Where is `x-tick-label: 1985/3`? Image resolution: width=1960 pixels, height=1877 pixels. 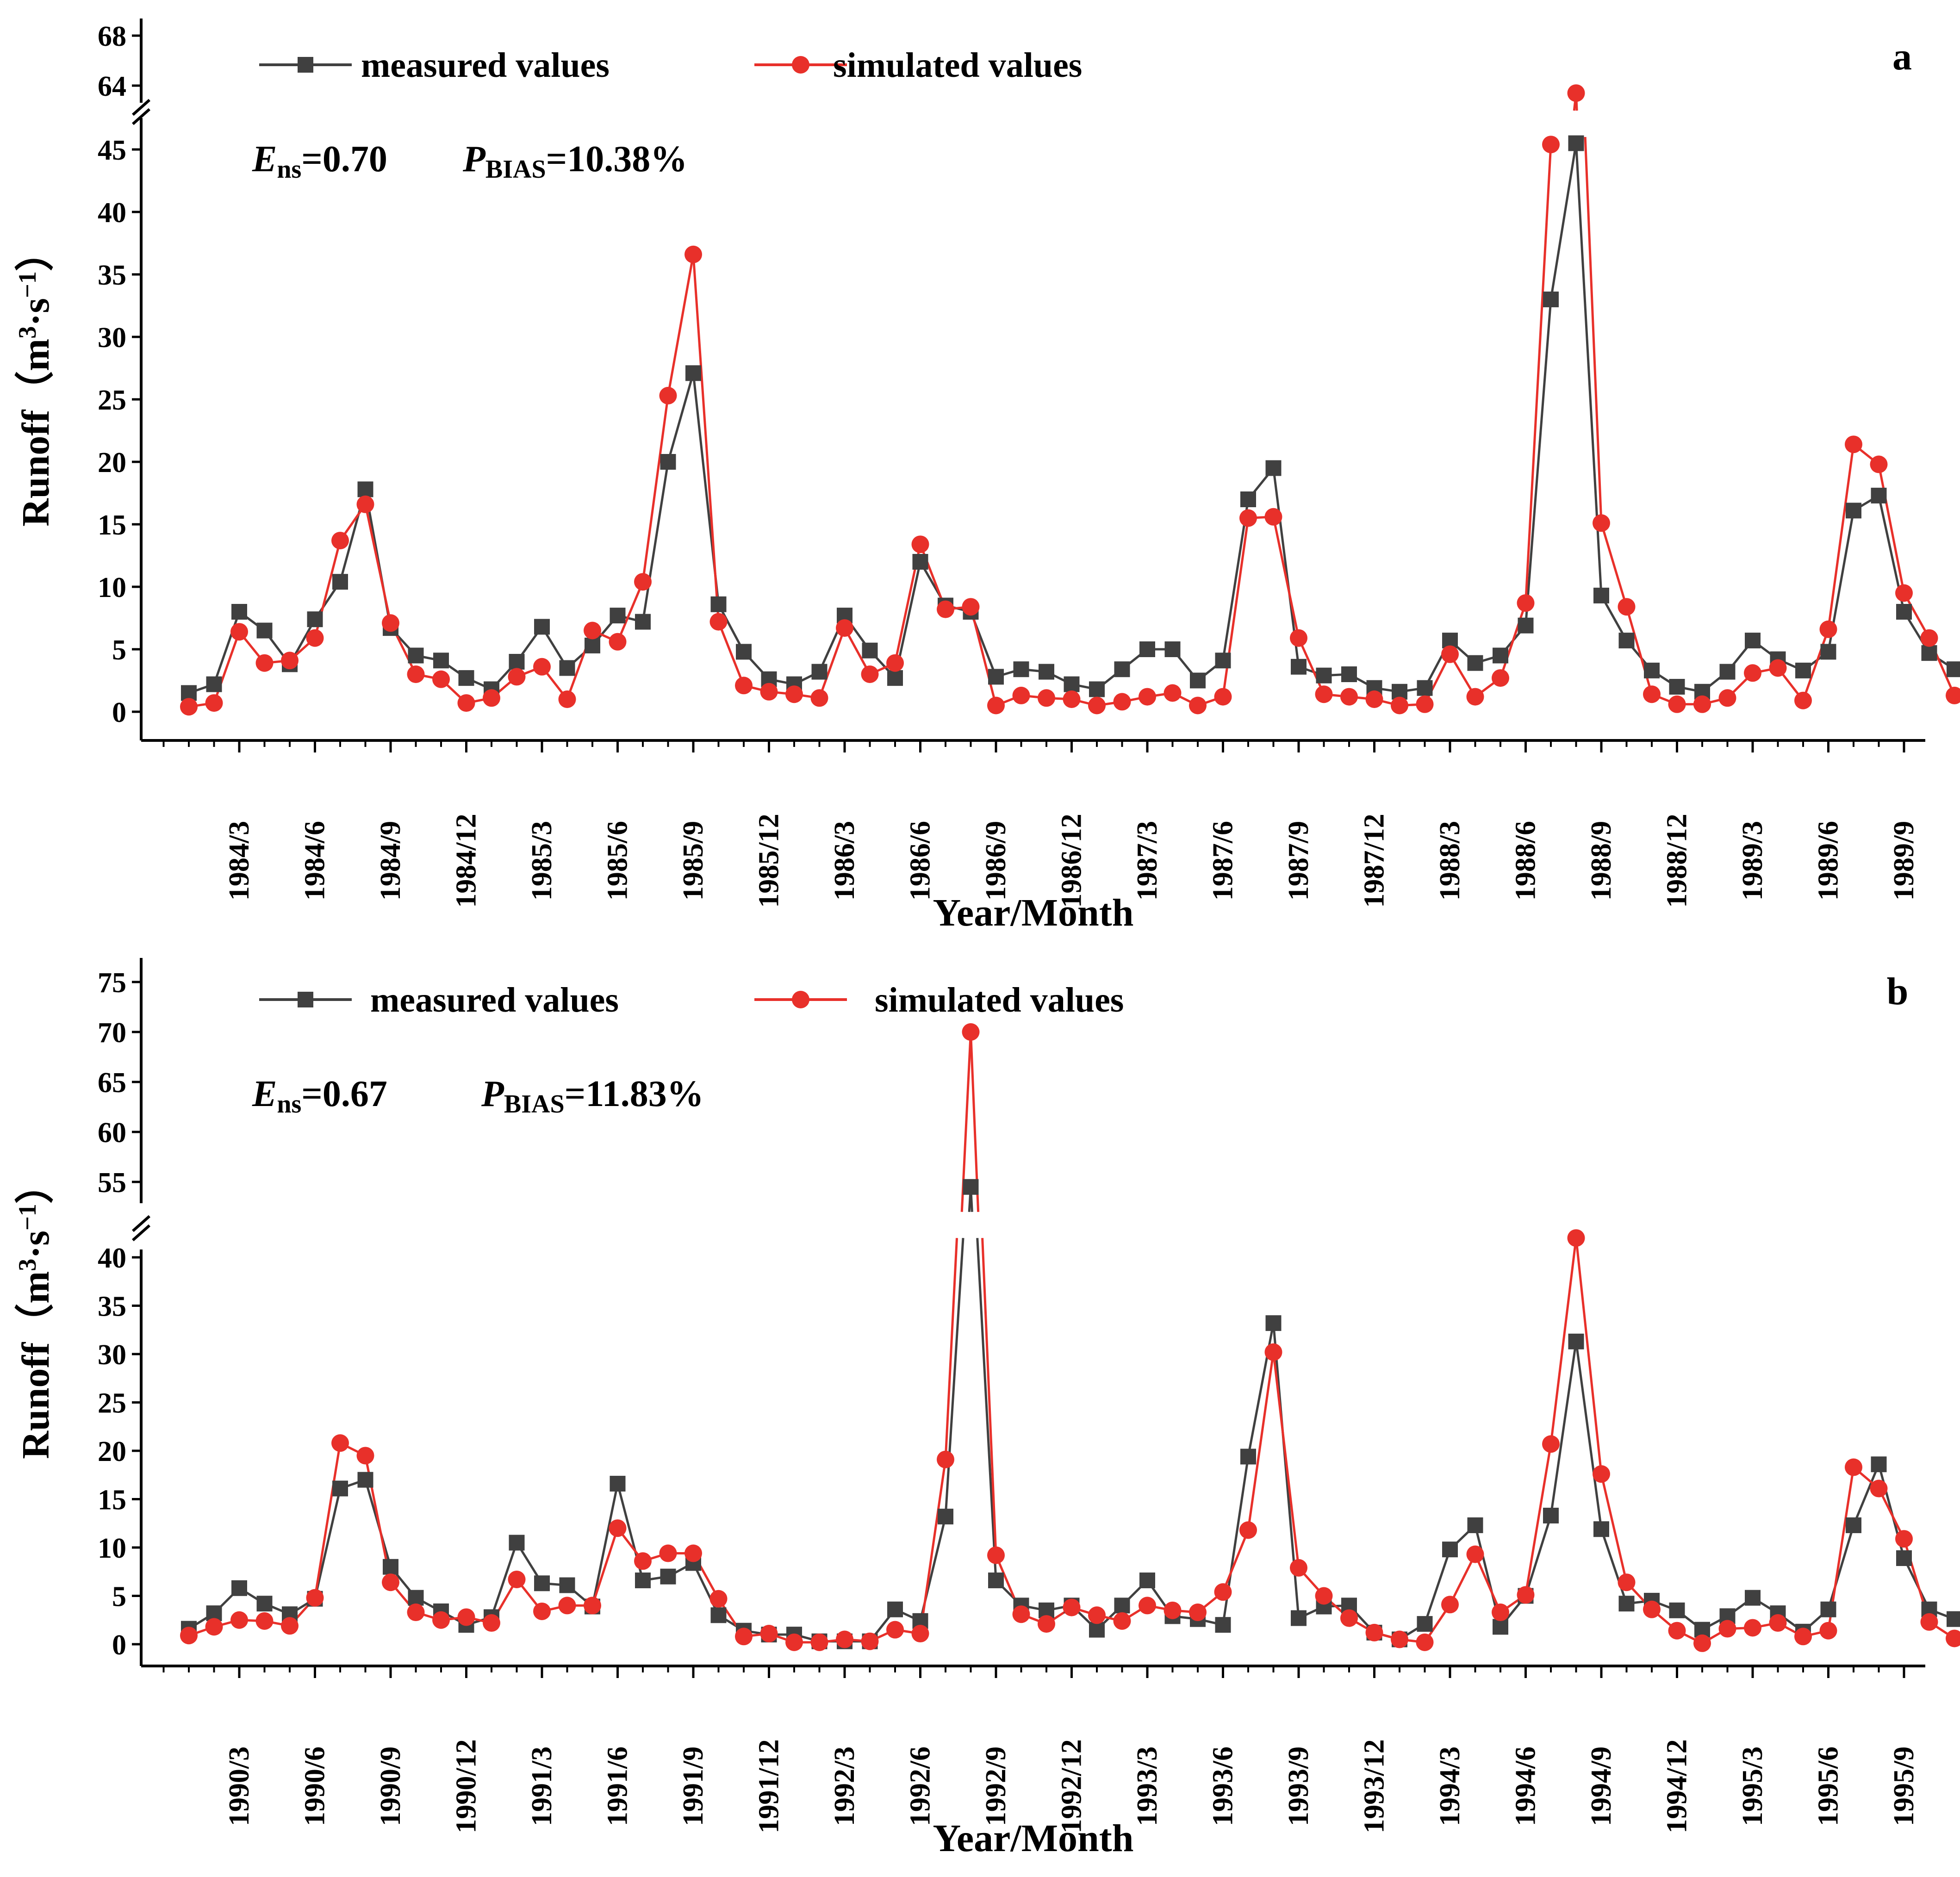 x-tick-label: 1985/3 is located at coordinates (542, 861).